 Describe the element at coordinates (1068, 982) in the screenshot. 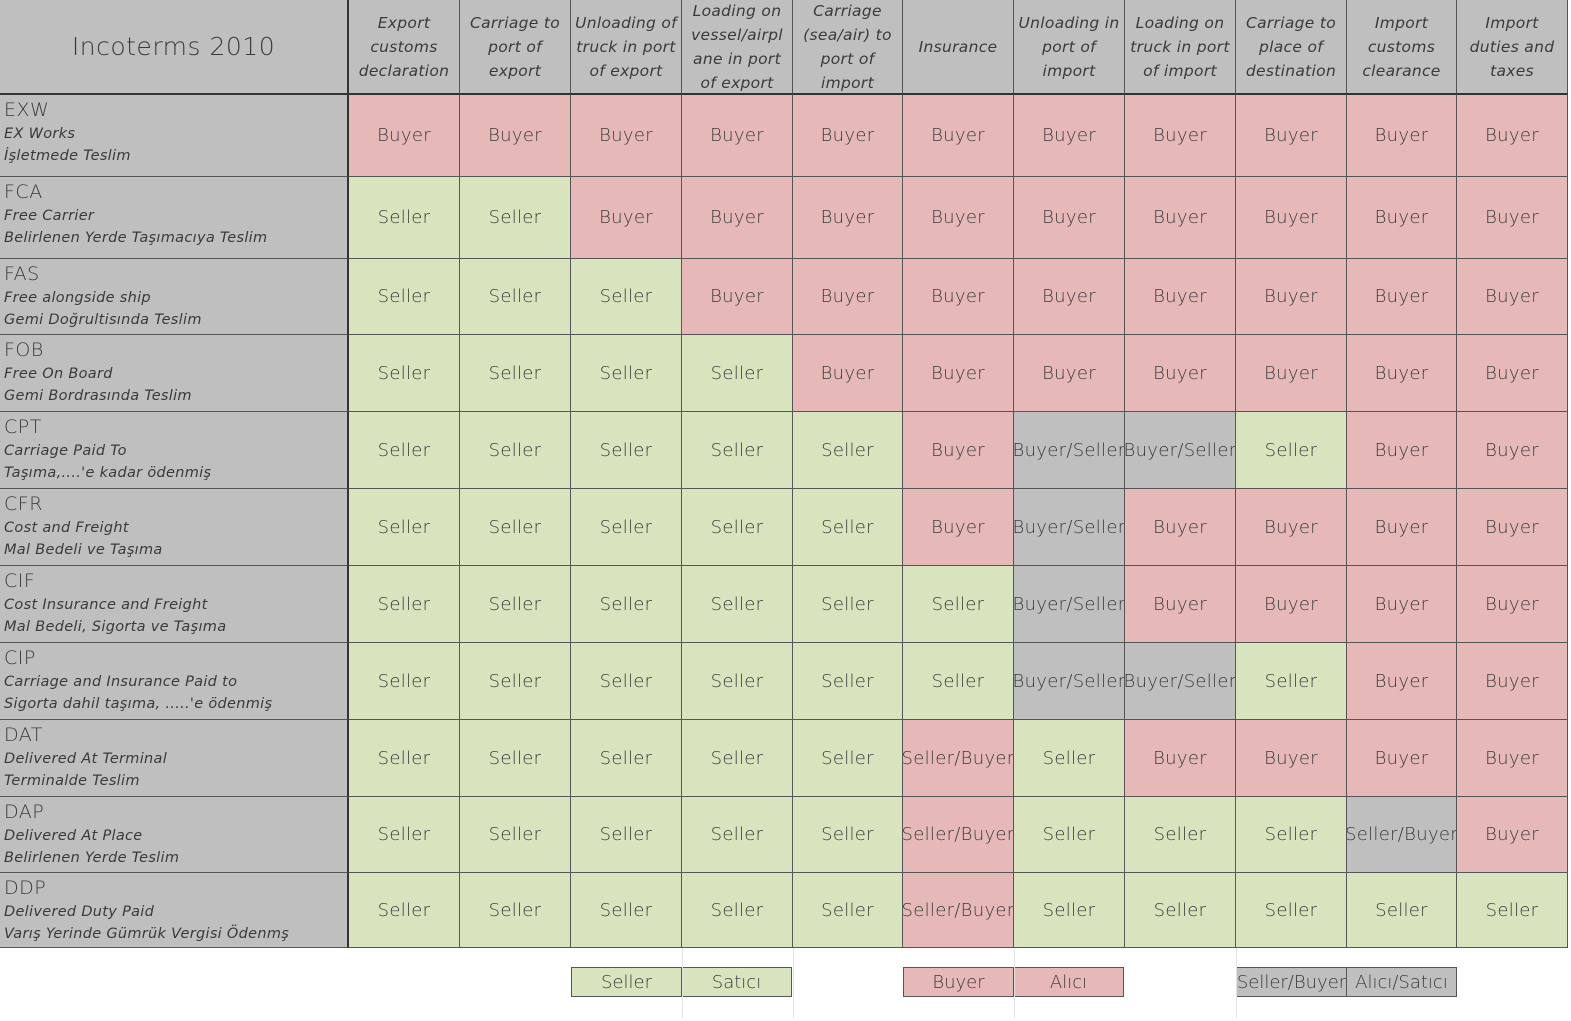

I see `legend-translation: Alıcı` at that location.